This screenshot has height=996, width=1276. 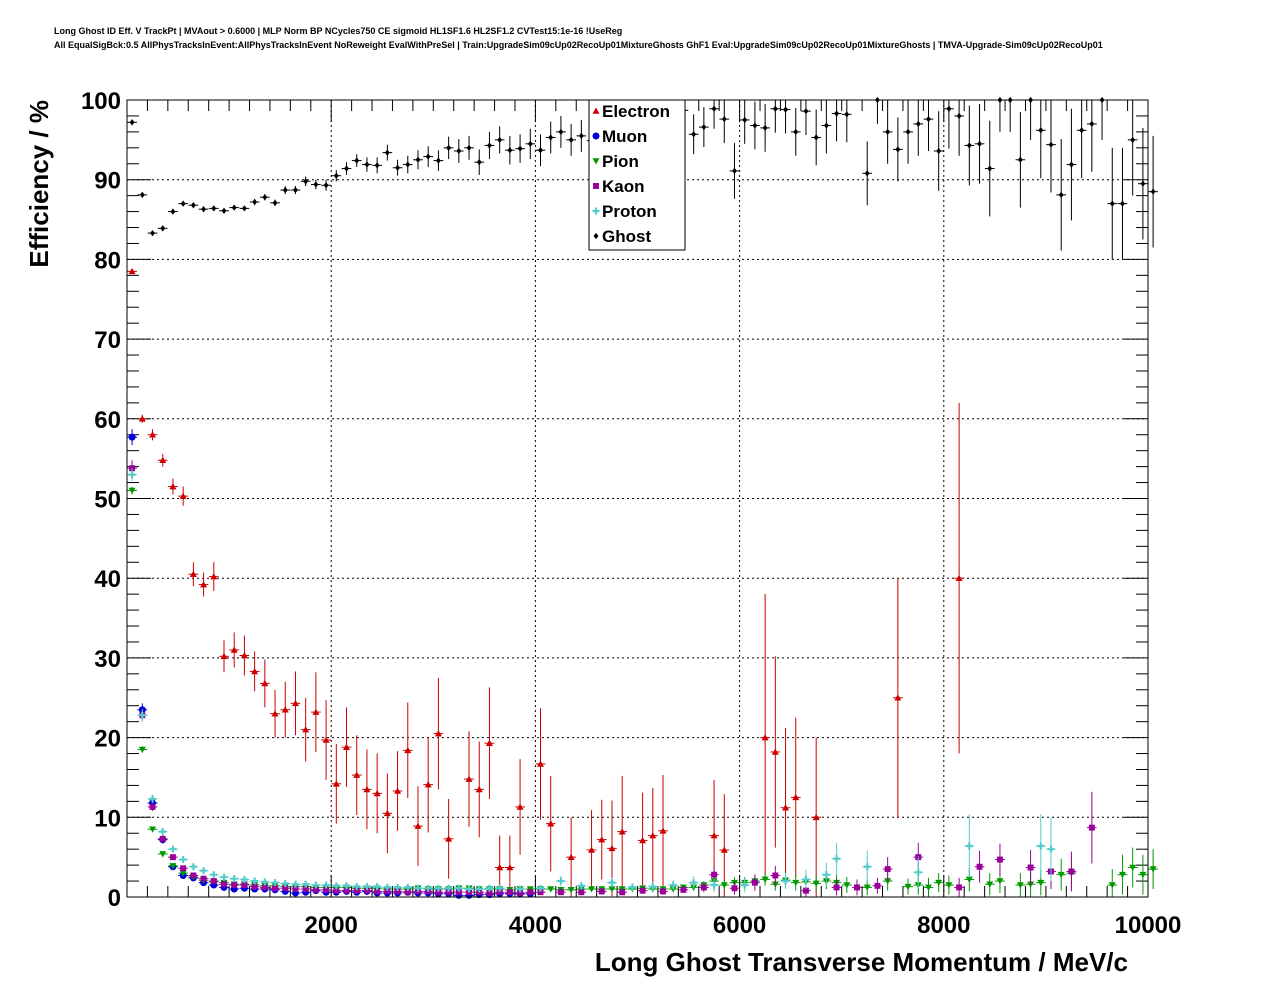 What do you see at coordinates (107, 181) in the screenshot?
I see `y-tick-label: 90` at bounding box center [107, 181].